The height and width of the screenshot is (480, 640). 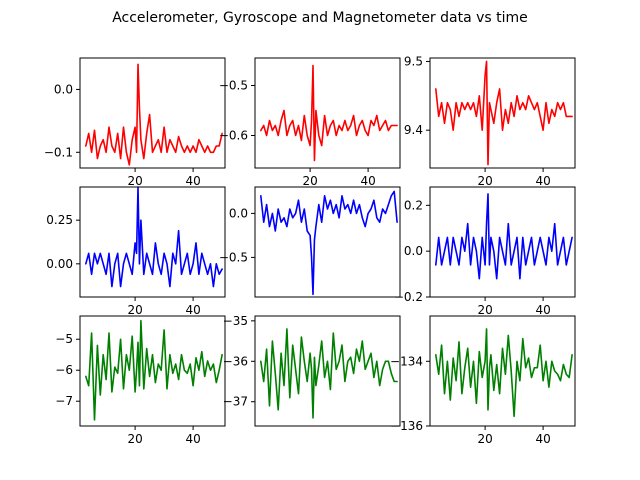 I want to click on y-tick-label: −134, so click(x=406, y=361).